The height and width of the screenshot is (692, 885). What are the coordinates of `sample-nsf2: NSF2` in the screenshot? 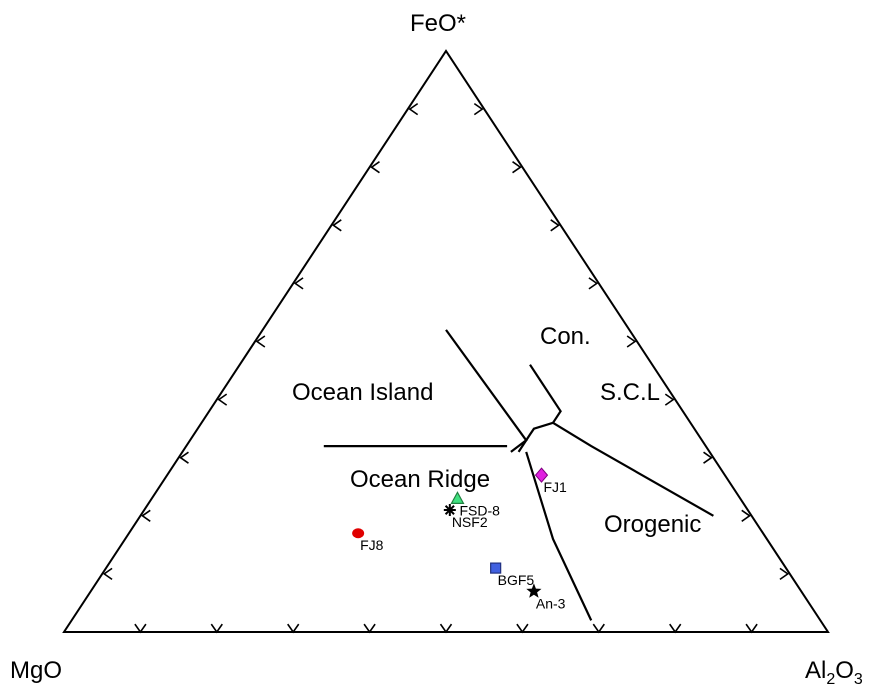 It's located at (465, 516).